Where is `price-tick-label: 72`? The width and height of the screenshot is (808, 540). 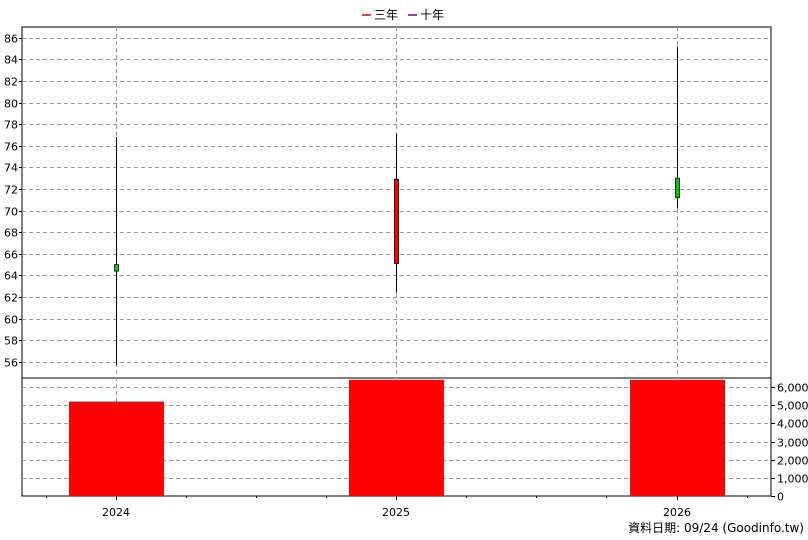
price-tick-label: 72 is located at coordinates (11, 190).